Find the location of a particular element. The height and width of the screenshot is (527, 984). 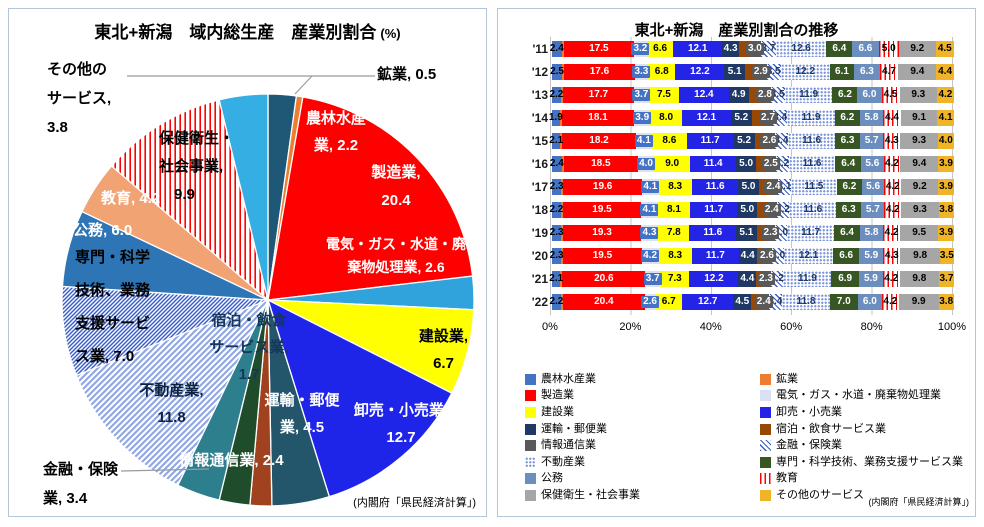

bar-segment: 1.9 is located at coordinates (556, 117).